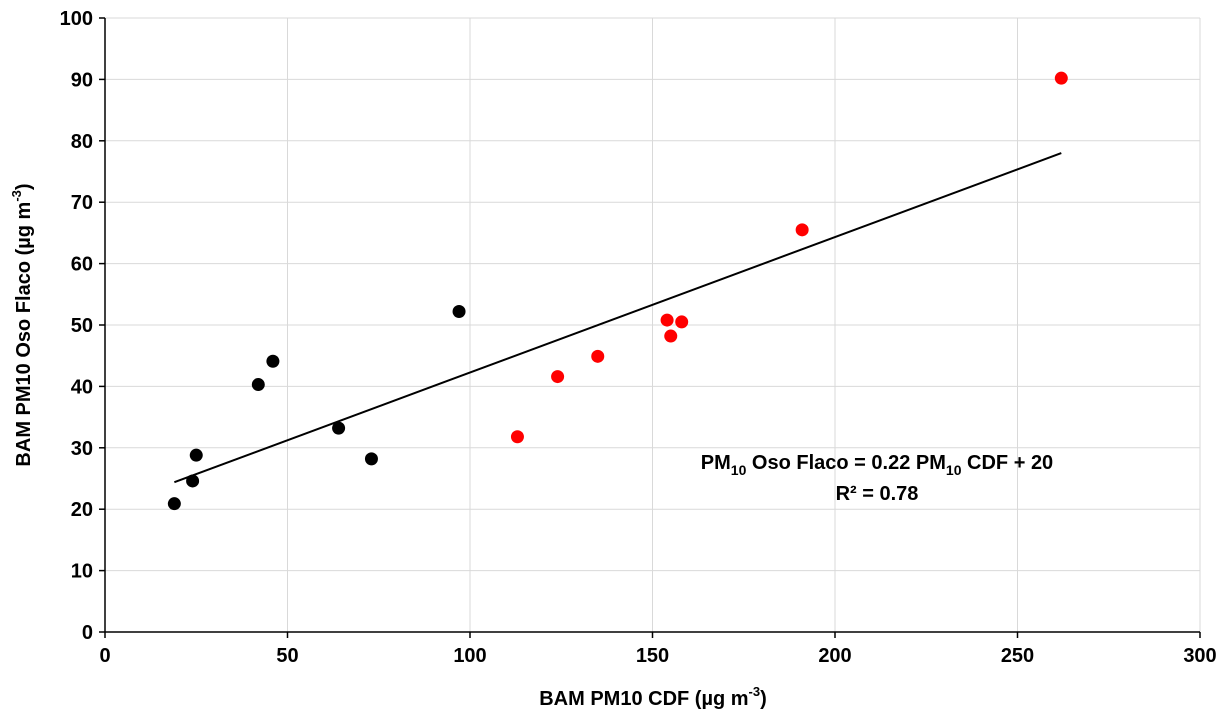  I want to click on y-tick-label: 80, so click(82, 142).